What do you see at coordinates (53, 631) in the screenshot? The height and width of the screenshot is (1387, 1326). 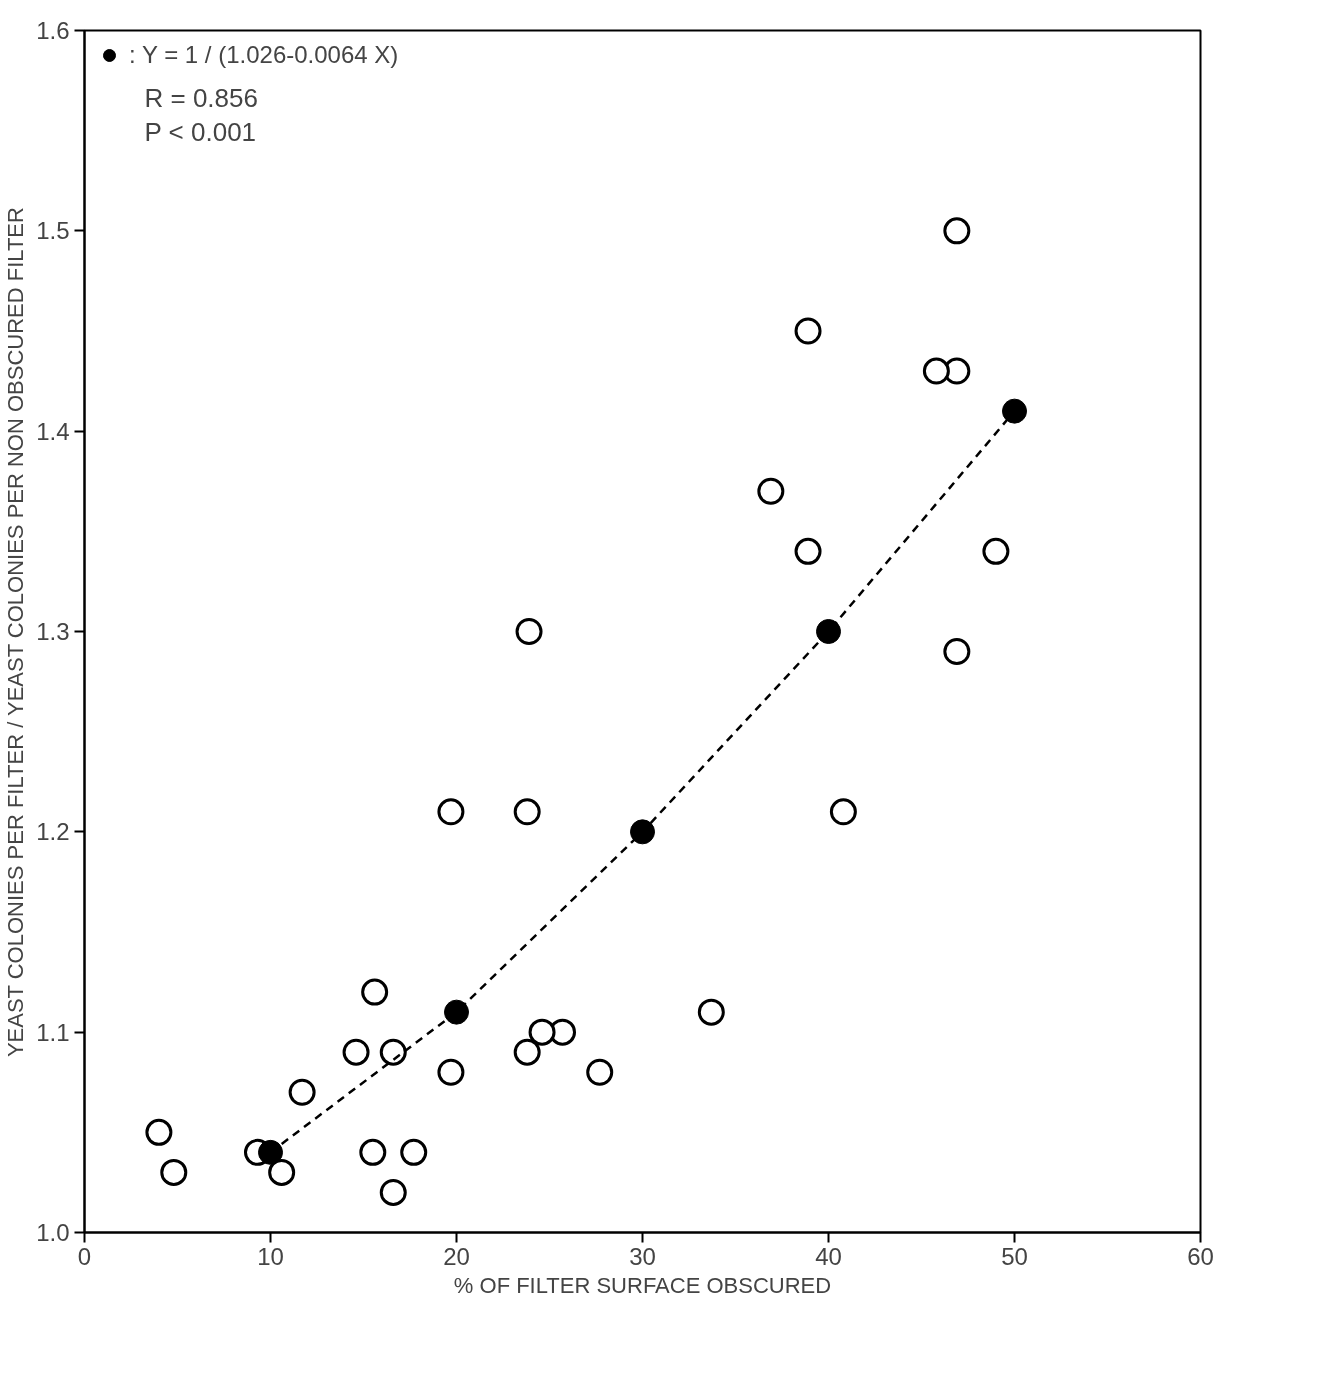 I see `y-tick-label: 1.3` at bounding box center [53, 631].